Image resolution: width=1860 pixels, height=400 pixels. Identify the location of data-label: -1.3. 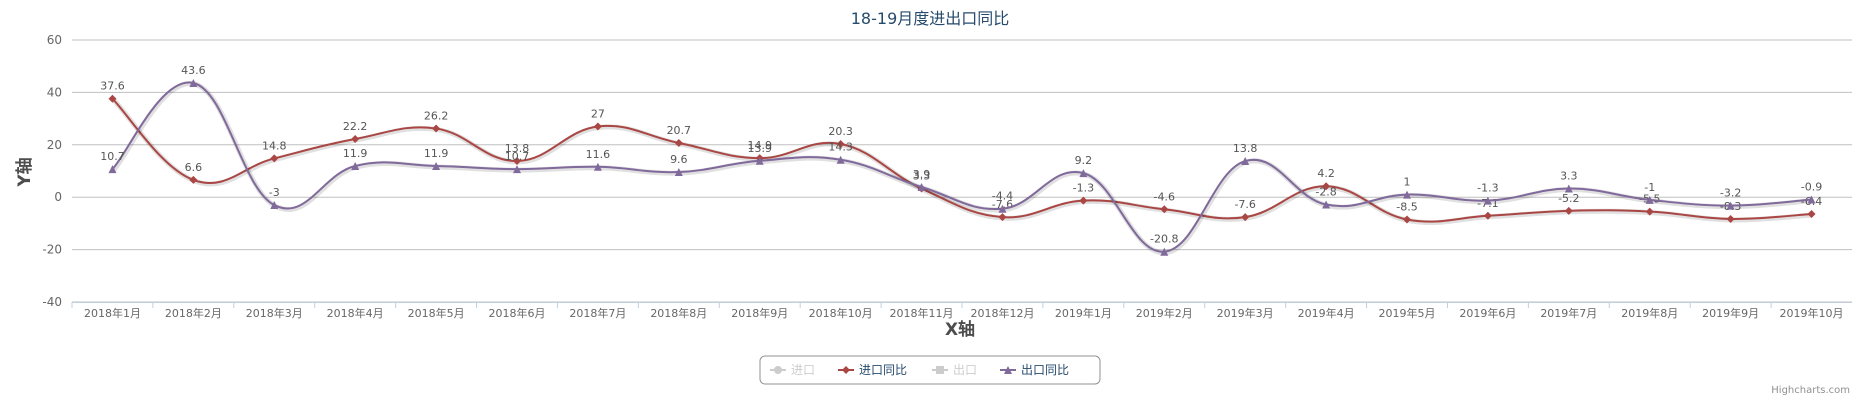
(1487, 188).